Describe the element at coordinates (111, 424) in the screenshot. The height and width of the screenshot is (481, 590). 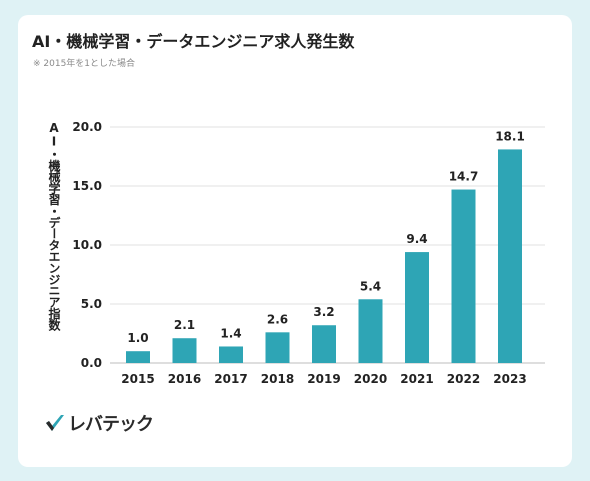
I see `brand-name: レバテック` at that location.